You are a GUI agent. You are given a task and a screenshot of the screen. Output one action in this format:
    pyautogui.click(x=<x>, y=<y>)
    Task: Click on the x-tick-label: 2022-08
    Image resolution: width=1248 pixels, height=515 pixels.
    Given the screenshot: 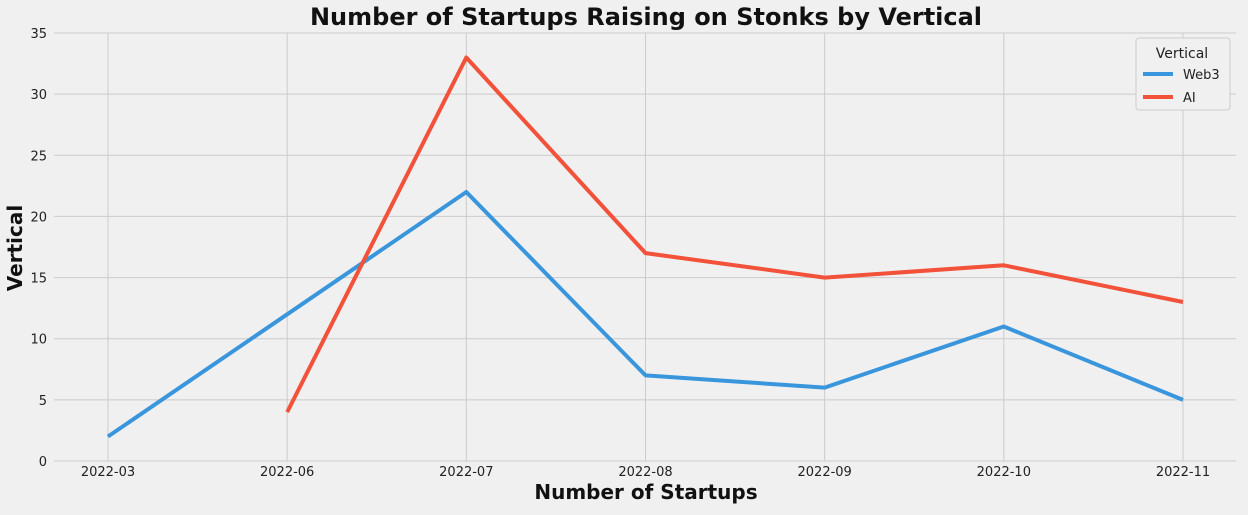 What is the action you would take?
    pyautogui.click(x=645, y=472)
    